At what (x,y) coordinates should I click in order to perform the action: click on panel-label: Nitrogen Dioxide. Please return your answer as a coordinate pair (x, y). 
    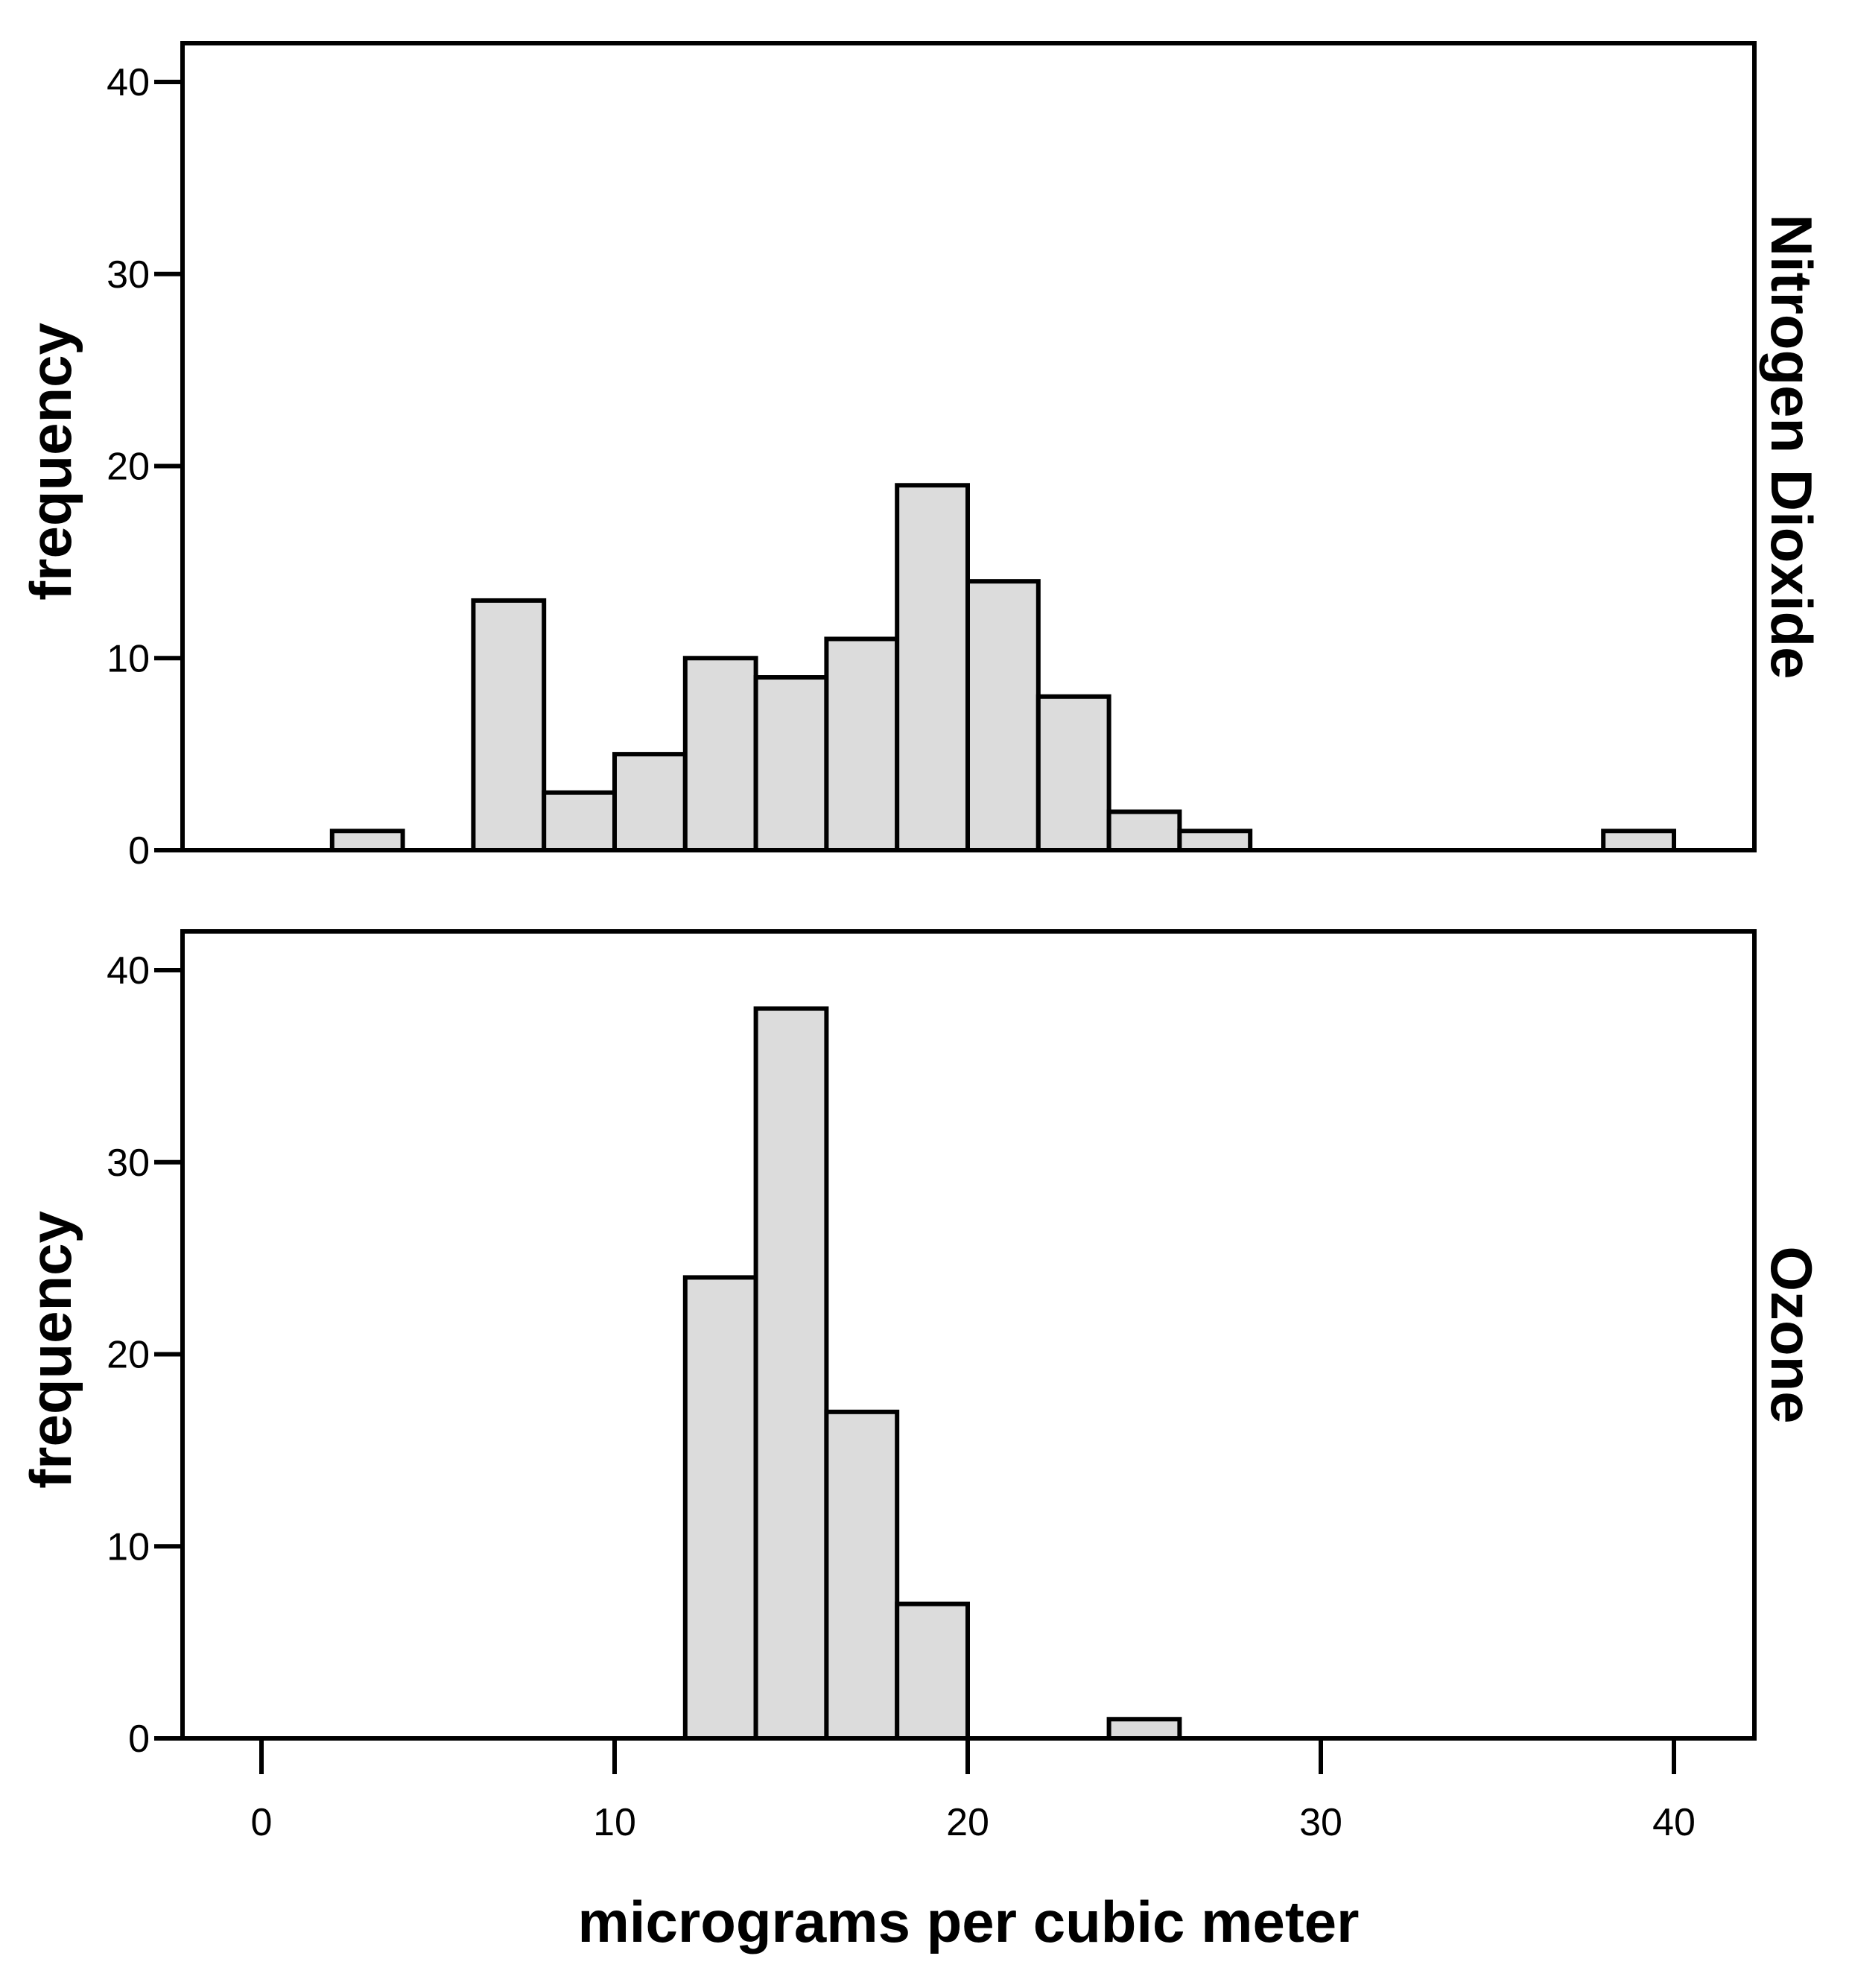
    Looking at the image, I should click on (1791, 446).